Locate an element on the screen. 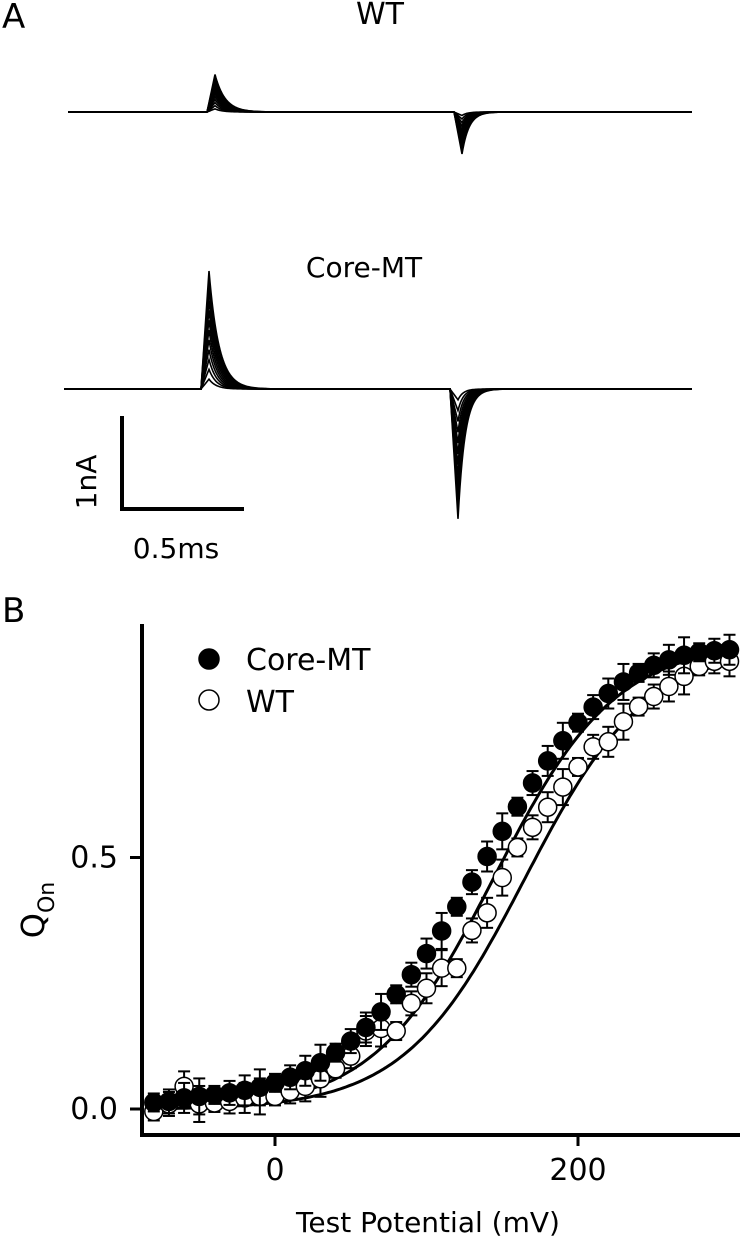 This screenshot has height=1238, width=740. legend-wt-label: WT is located at coordinates (270, 702).